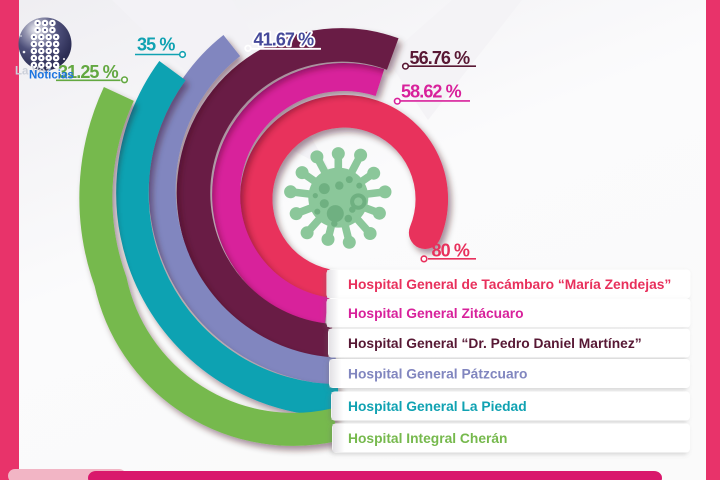  What do you see at coordinates (427, 438) in the screenshot?
I see `svg-text: Hospital Integral Cherán` at bounding box center [427, 438].